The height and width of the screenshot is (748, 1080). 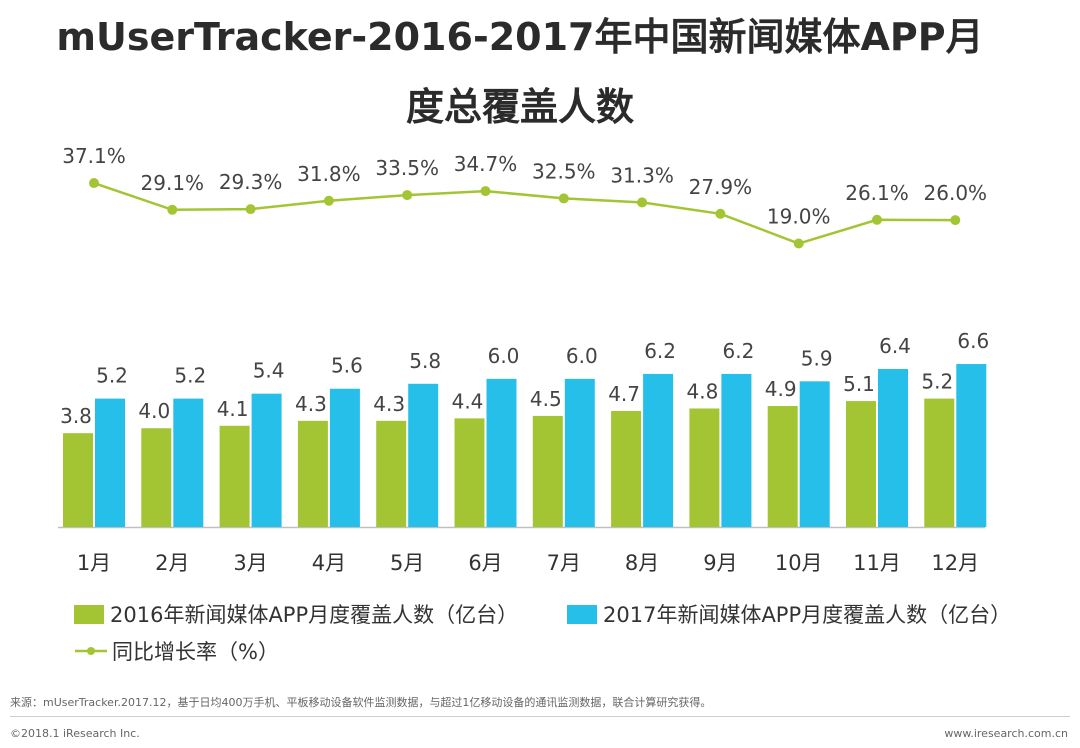 I want to click on bar-2017-label-12: 6.6, so click(x=973, y=341).